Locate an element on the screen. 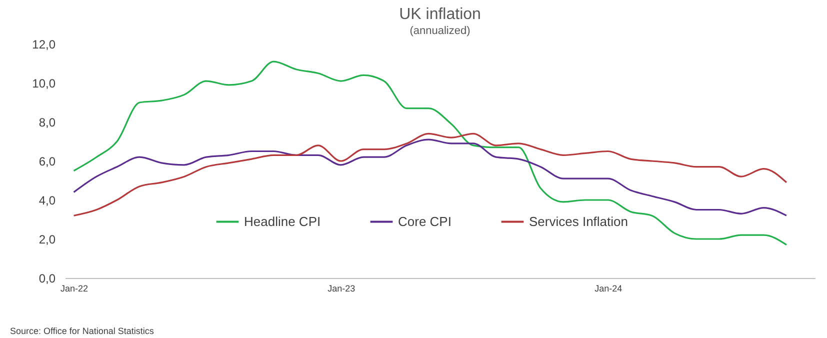 Image resolution: width=827 pixels, height=338 pixels. y-tick-label: 8,0 is located at coordinates (47, 123).